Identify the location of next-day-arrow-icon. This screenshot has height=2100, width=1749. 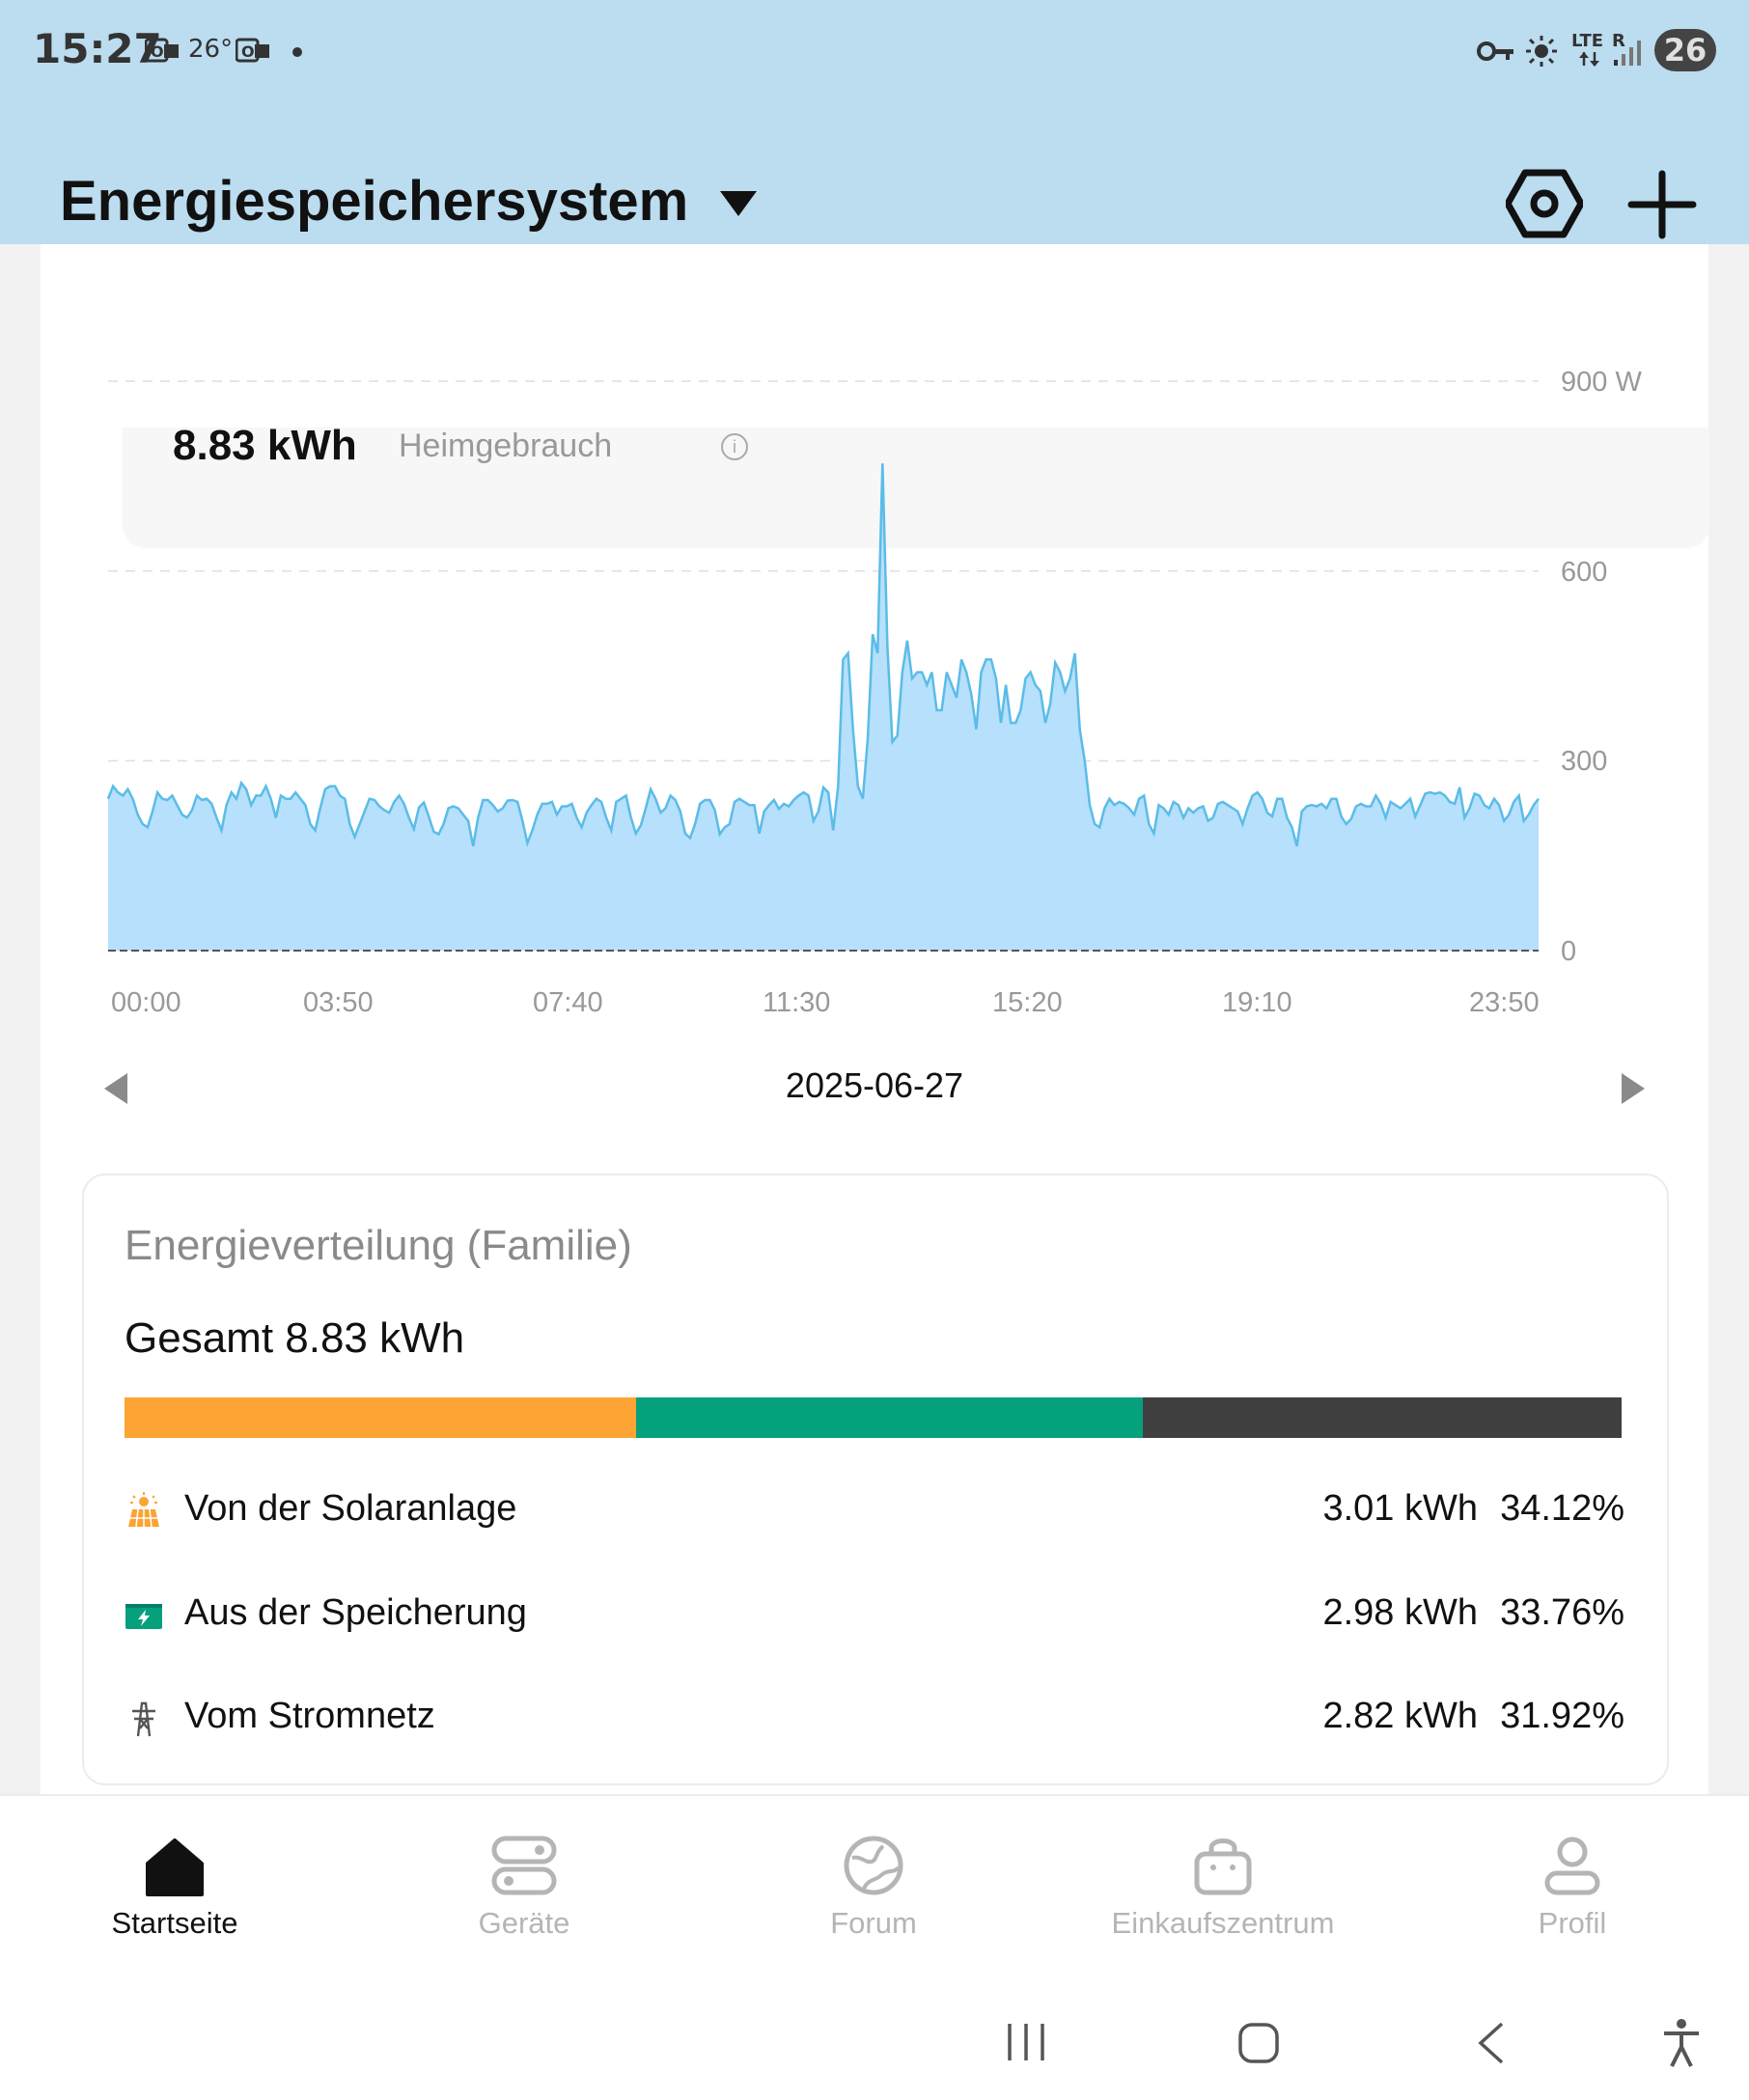
(1633, 1088).